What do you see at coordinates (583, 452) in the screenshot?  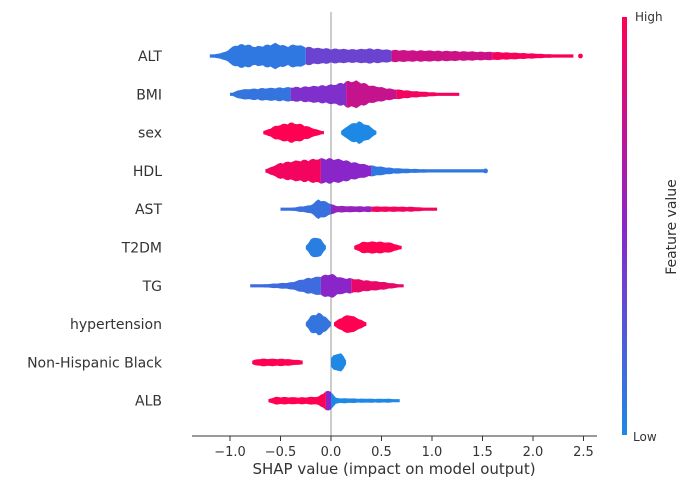 I see `x-tick-label: 2.5` at bounding box center [583, 452].